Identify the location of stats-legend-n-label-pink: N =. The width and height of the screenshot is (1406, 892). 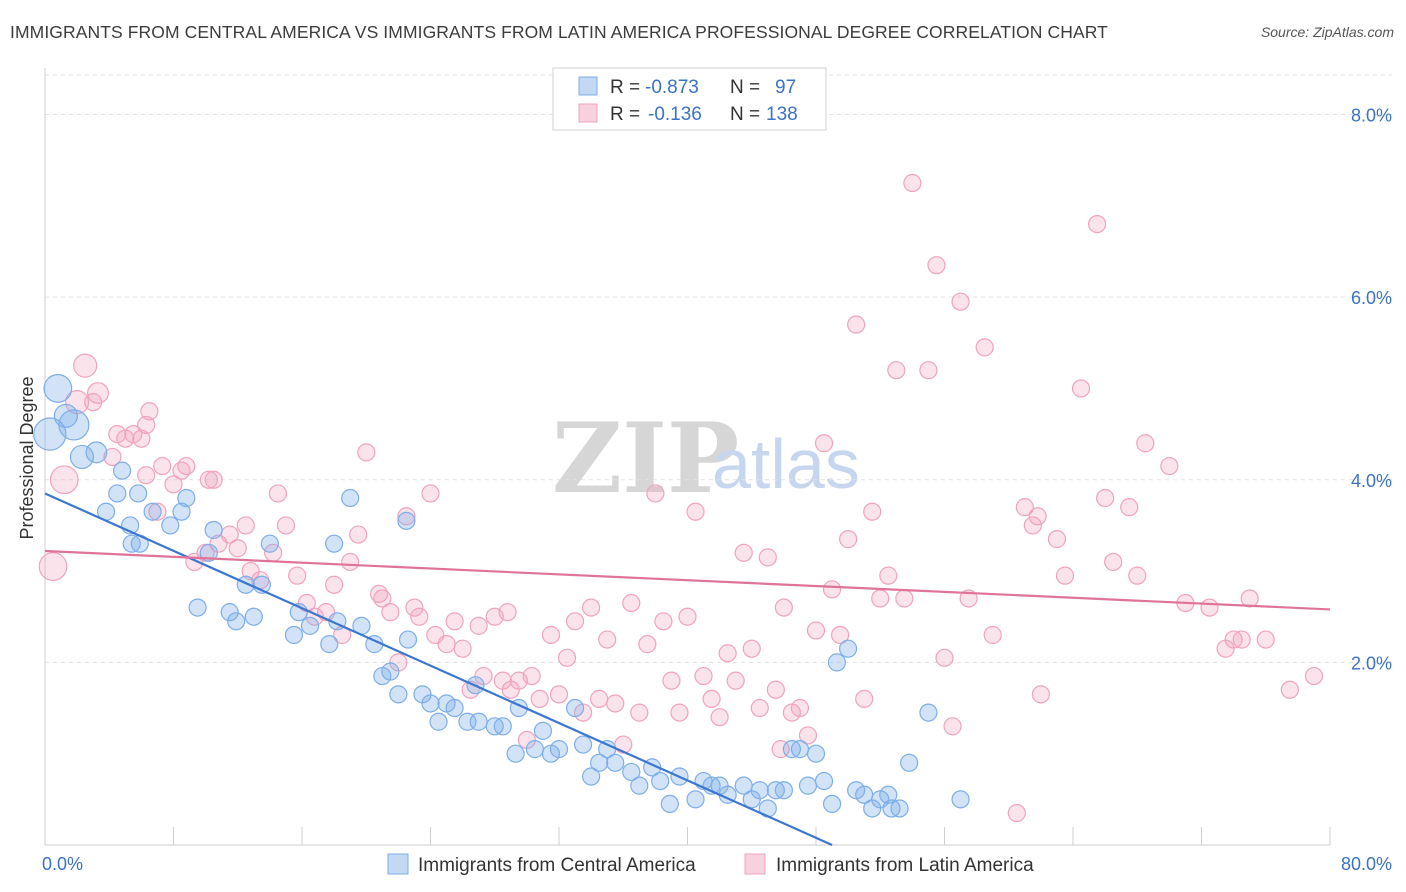
(745, 114).